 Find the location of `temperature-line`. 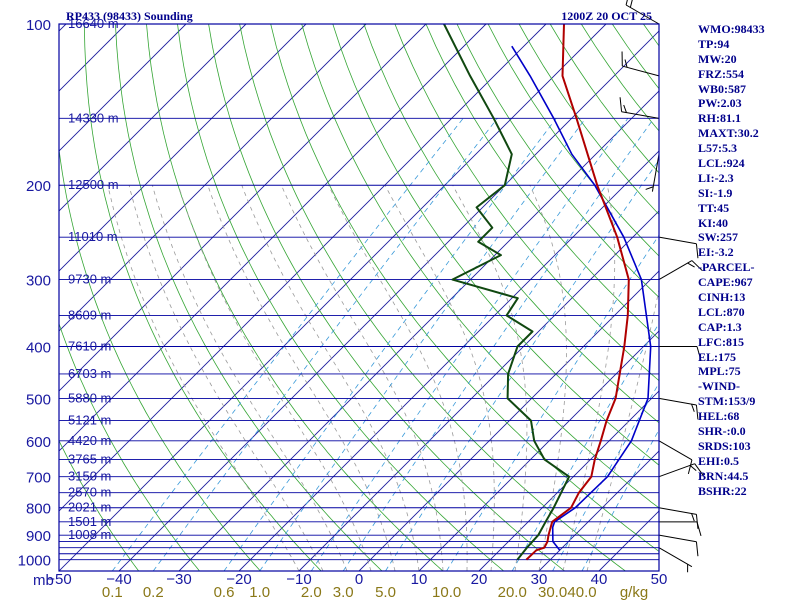

temperature-line is located at coordinates (577, 292).